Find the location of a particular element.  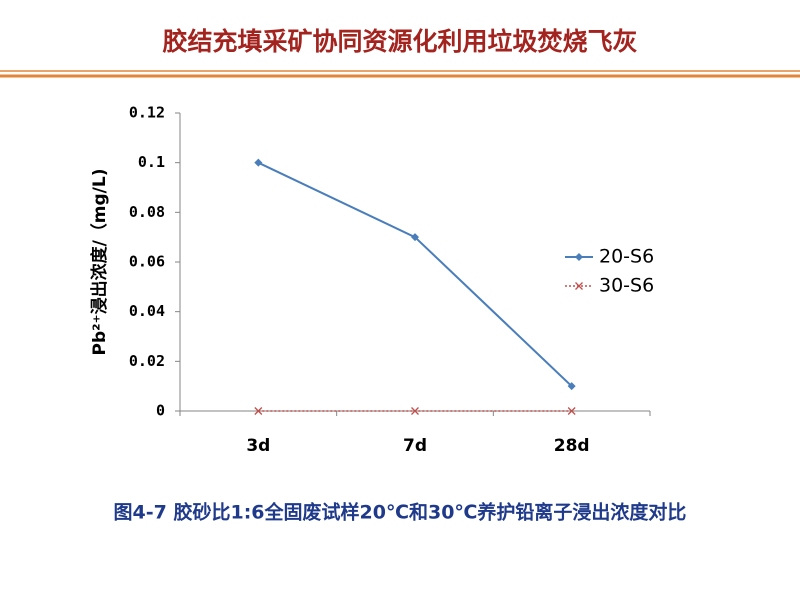

series-line is located at coordinates (415, 274).